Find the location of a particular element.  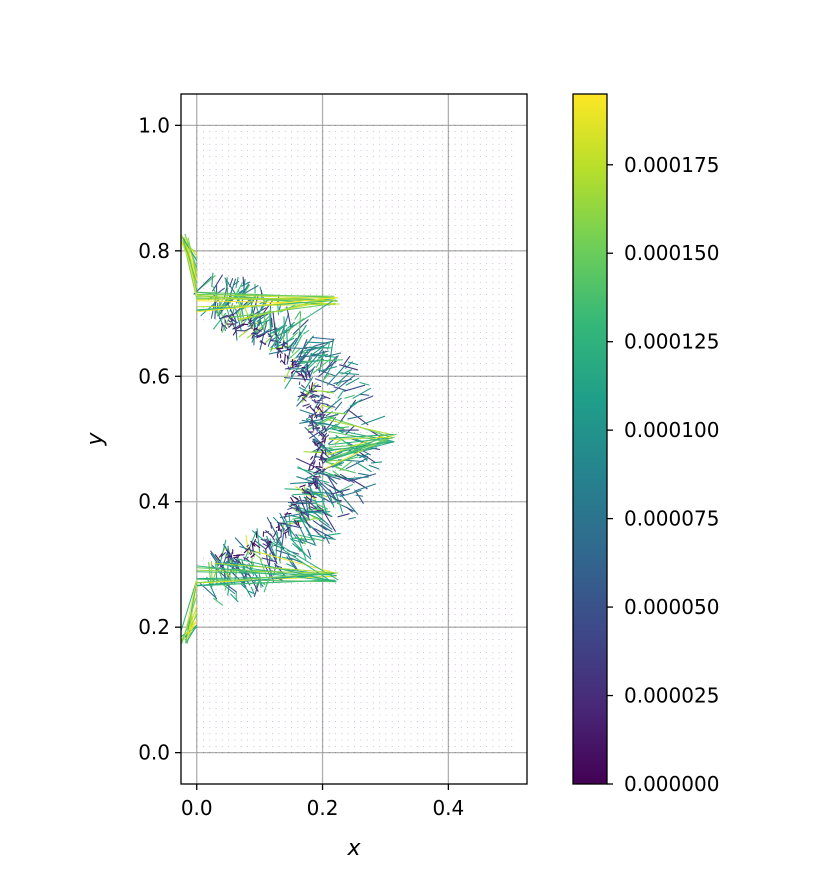

x-tick-label: 0.2 is located at coordinates (323, 808).